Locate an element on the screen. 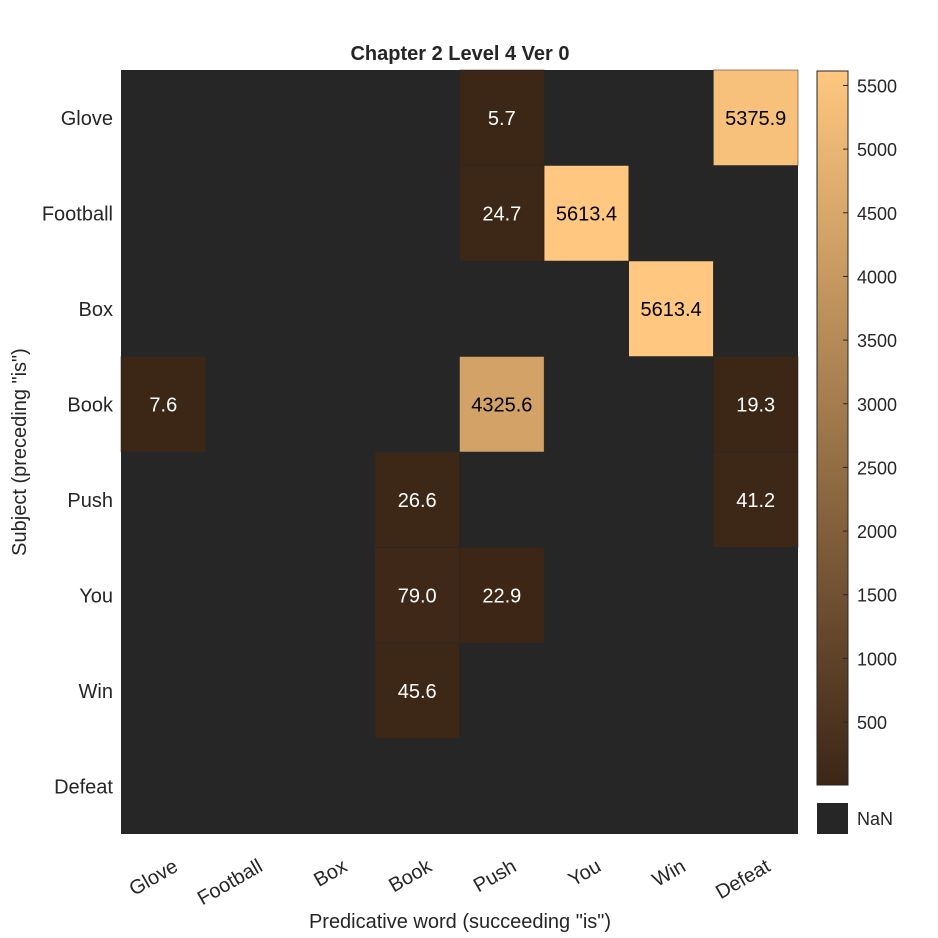  y-axis-label: Subject (preceding "is") is located at coordinates (20, 452).